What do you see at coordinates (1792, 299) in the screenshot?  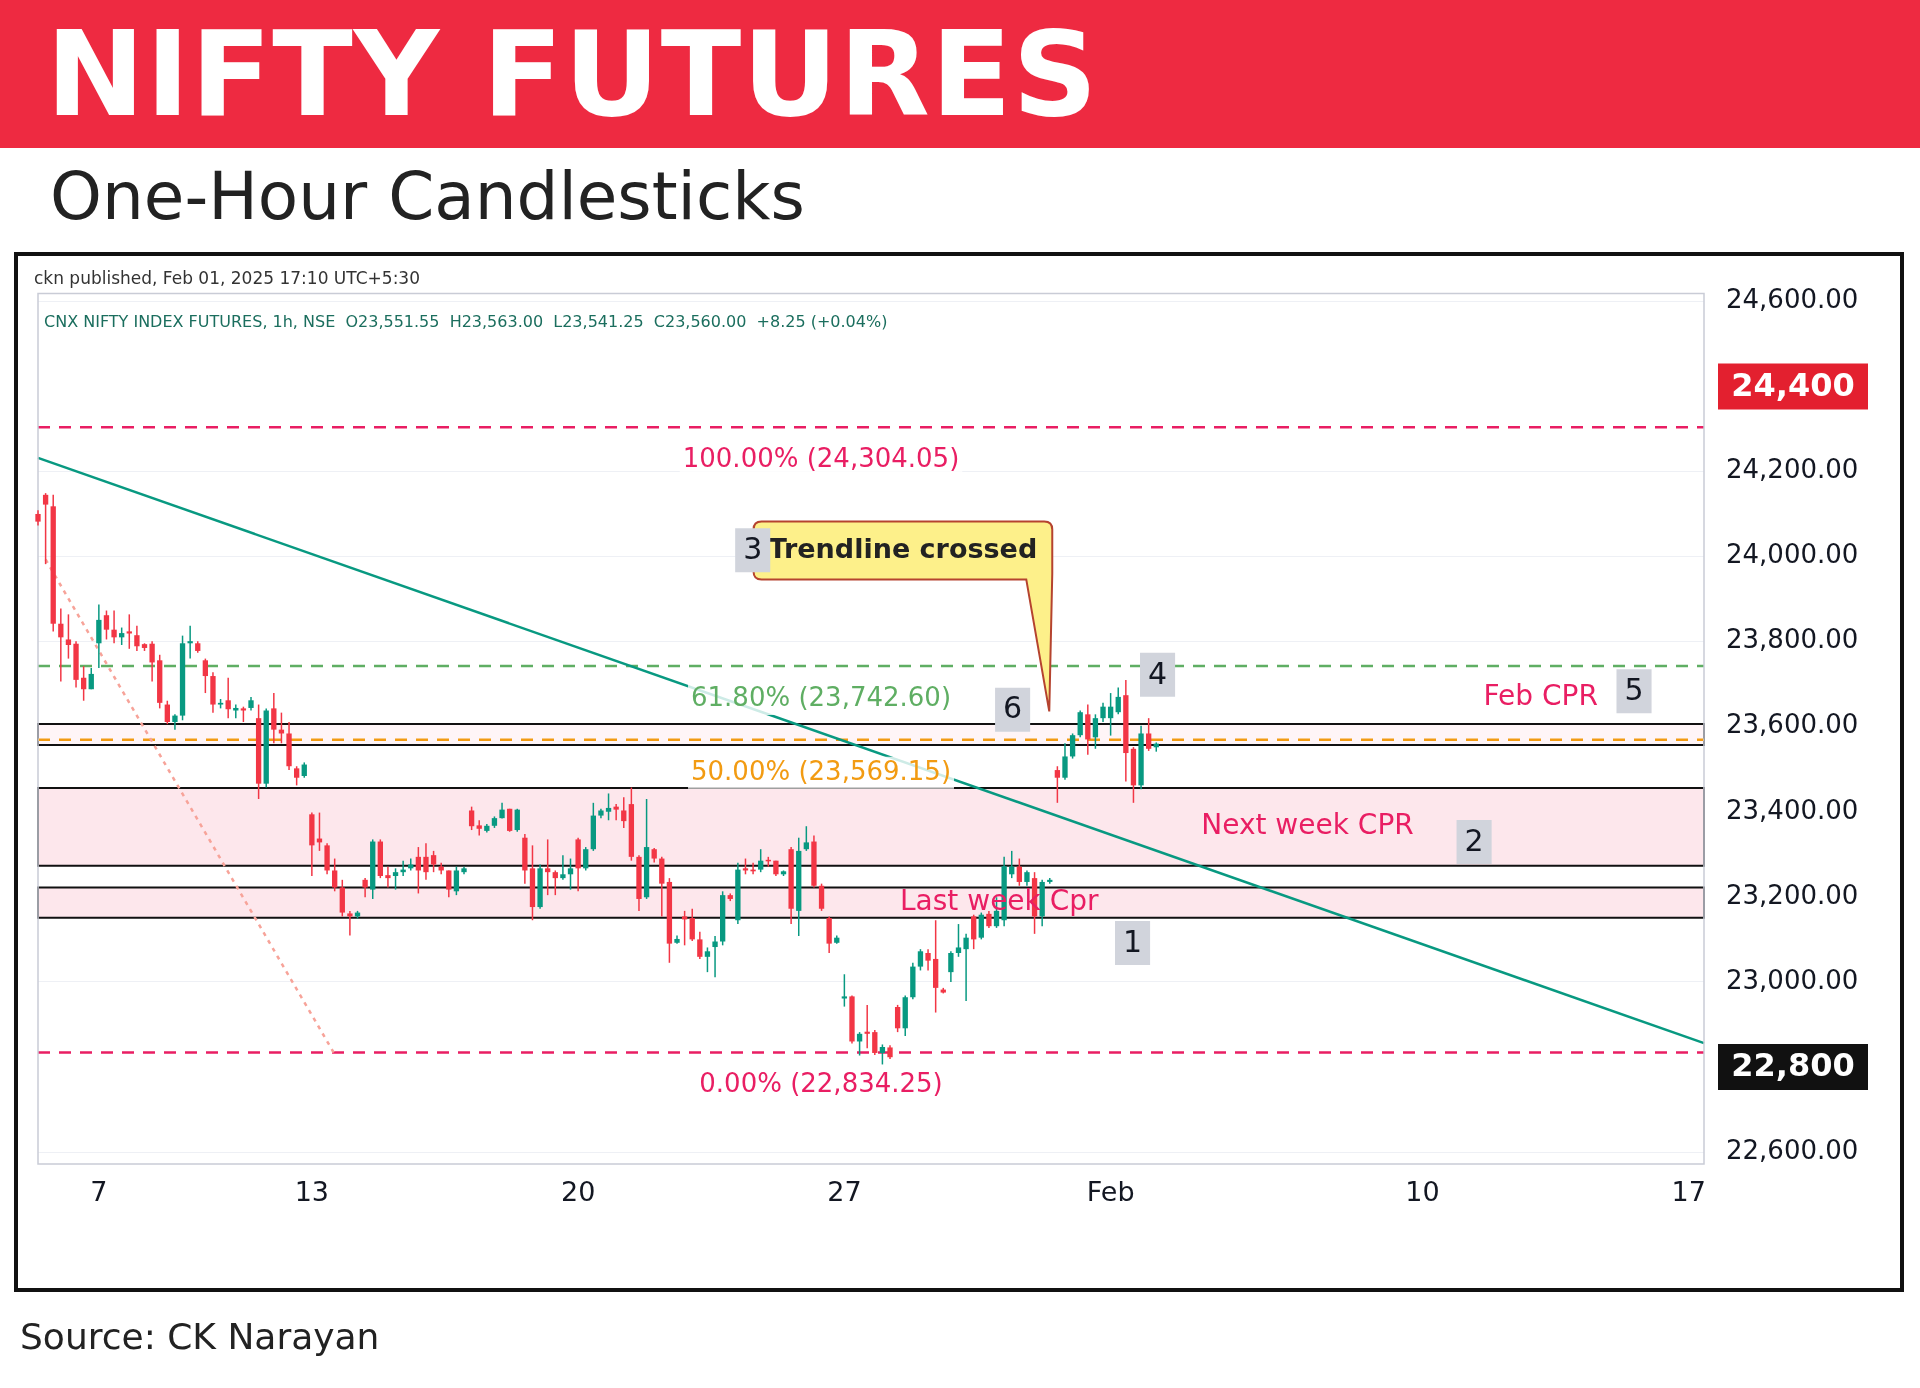 I see `y-tick-label: 24,600.00` at bounding box center [1792, 299].